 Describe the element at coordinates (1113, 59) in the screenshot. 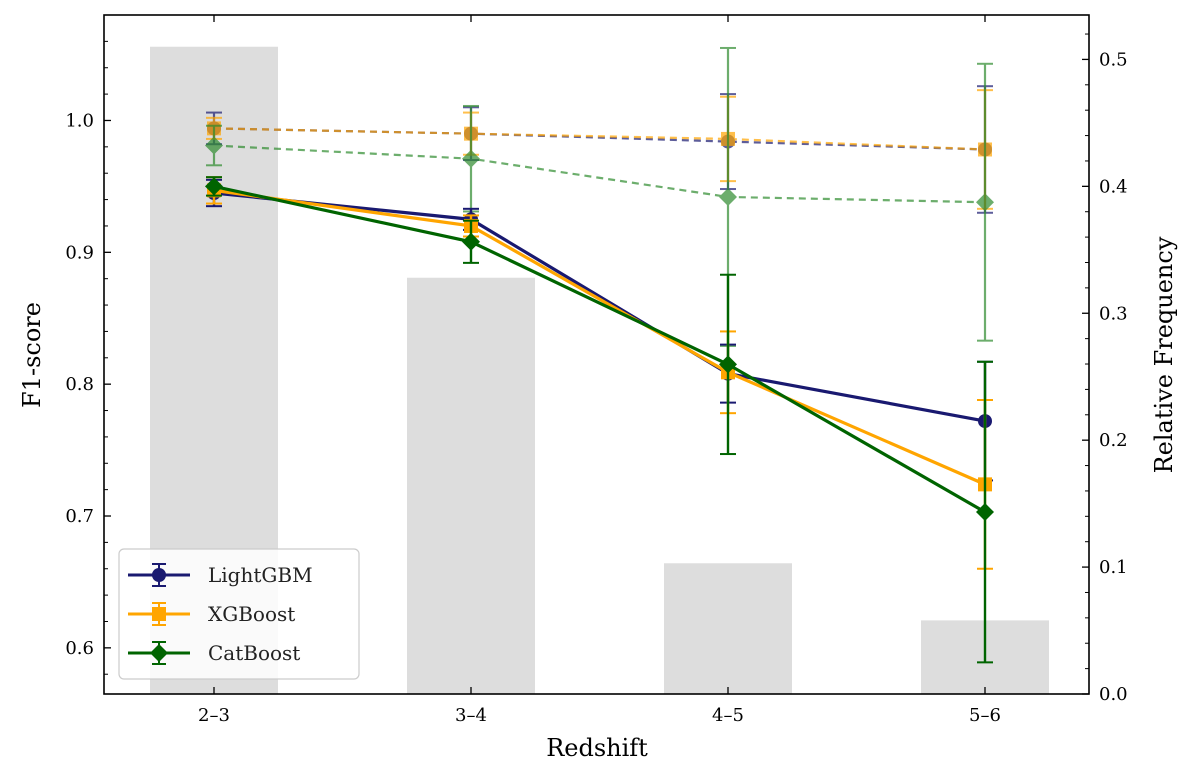

I see `y-tick-label-right-5: 0.5` at that location.